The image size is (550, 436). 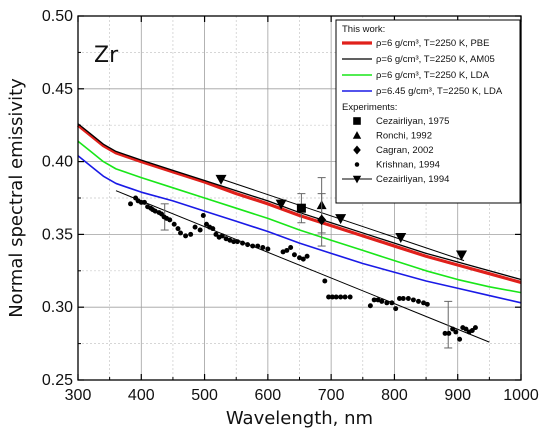 I want to click on legend-item: Cezairliyan, 1994, so click(x=395, y=179).